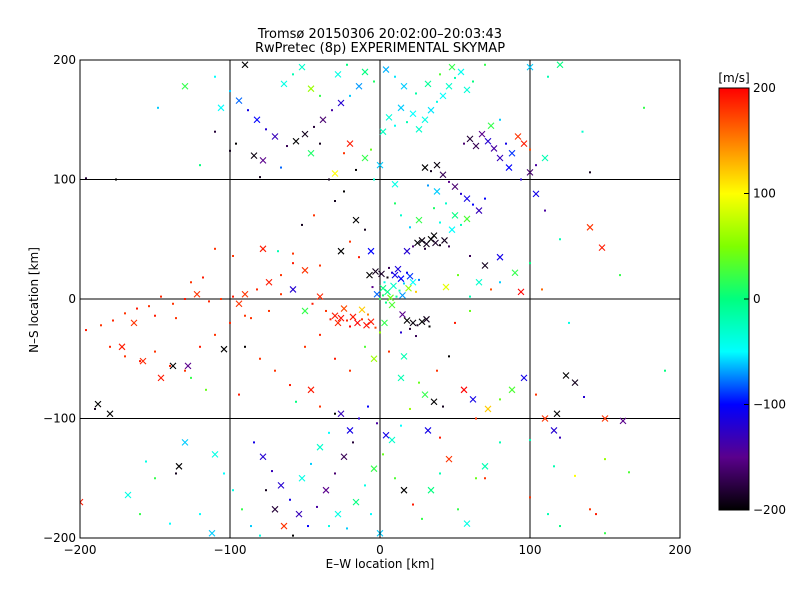 The height and width of the screenshot is (600, 800). What do you see at coordinates (34, 300) in the screenshot?
I see `y-axis-label: N–S location [km]` at bounding box center [34, 300].